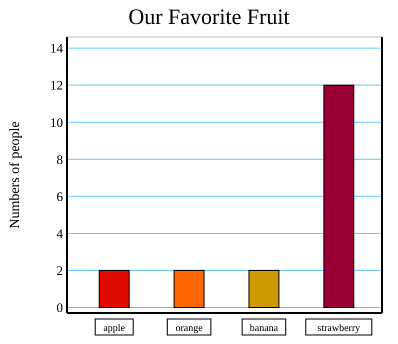 The width and height of the screenshot is (398, 344). What do you see at coordinates (114, 328) in the screenshot?
I see `x-tick-label: apple` at bounding box center [114, 328].